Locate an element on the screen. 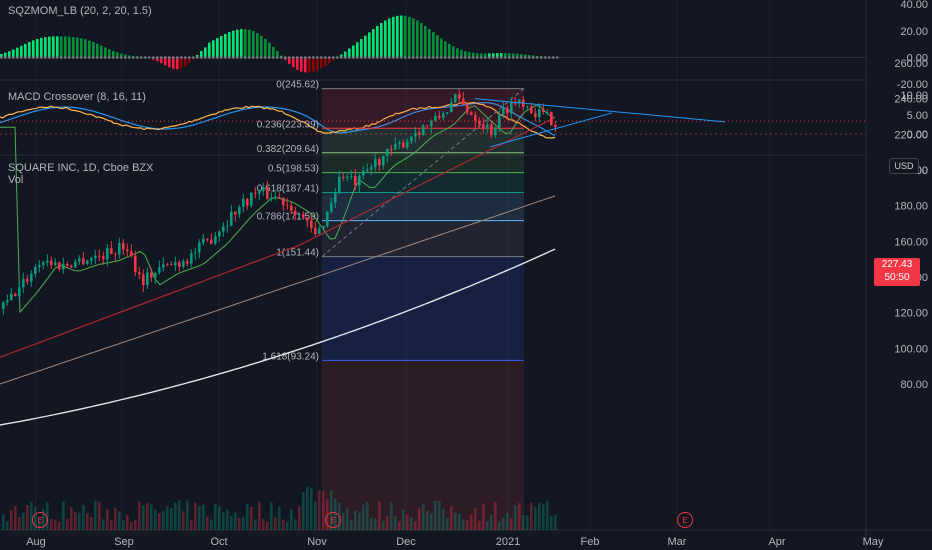 This screenshot has width=932, height=550. macd-title: MACD Crossover (8, 16, 11) is located at coordinates (77, 97).